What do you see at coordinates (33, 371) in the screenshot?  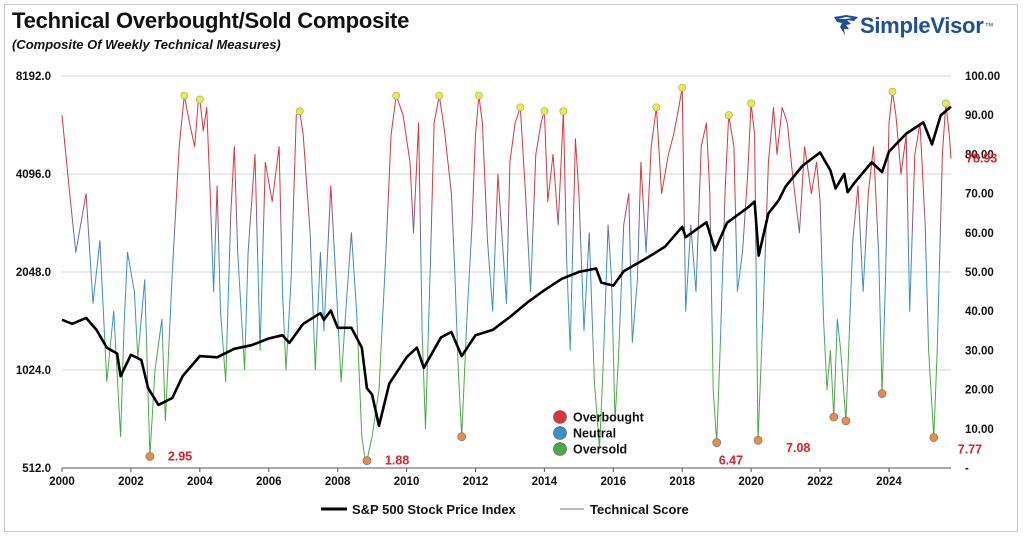 I see `y-left-tick-label: 1024.0` at bounding box center [33, 371].